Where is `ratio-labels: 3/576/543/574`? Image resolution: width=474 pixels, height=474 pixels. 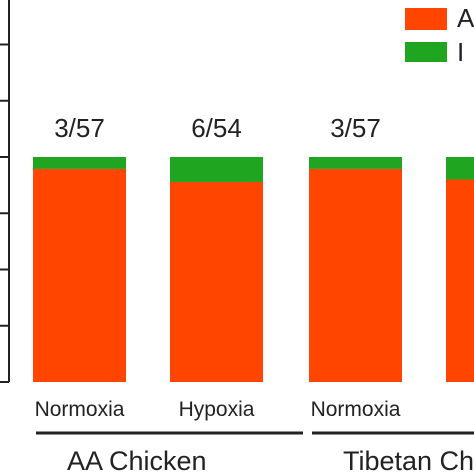 ratio-labels: 3/576/543/574 is located at coordinates (217, 128).